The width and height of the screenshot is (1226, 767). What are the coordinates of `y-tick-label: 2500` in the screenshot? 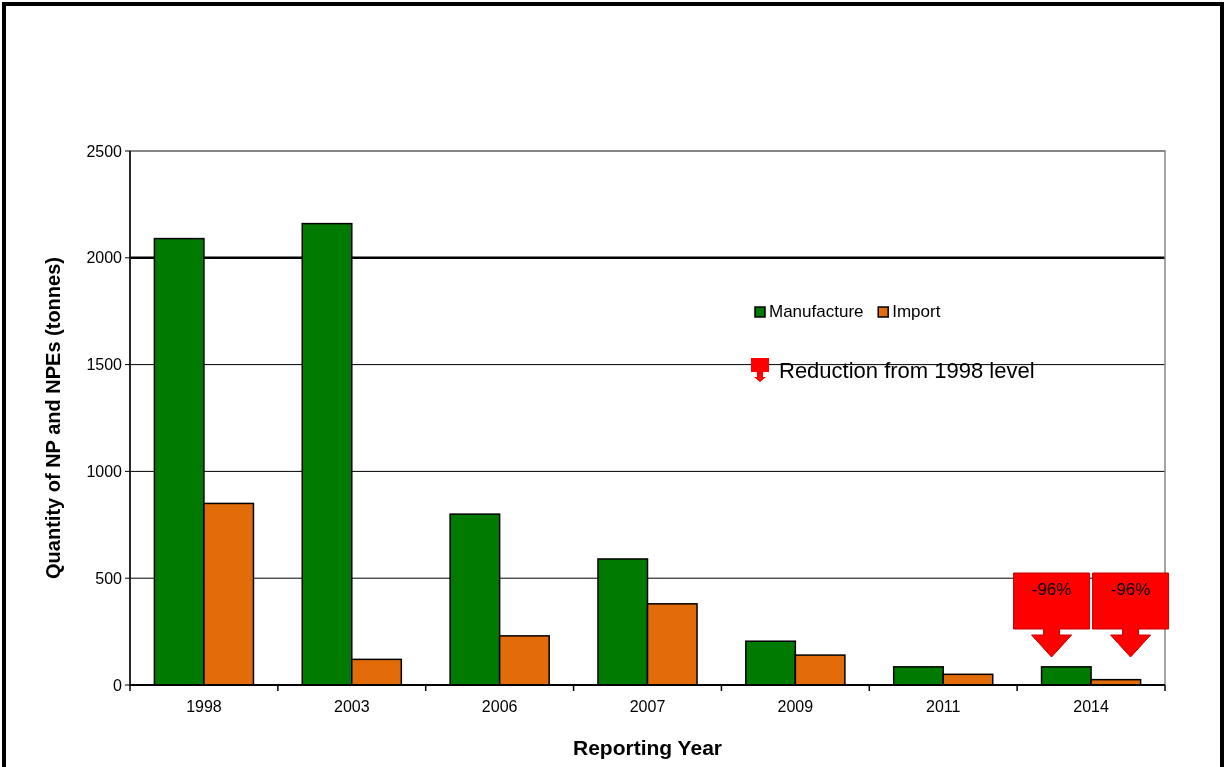 It's located at (104, 151).